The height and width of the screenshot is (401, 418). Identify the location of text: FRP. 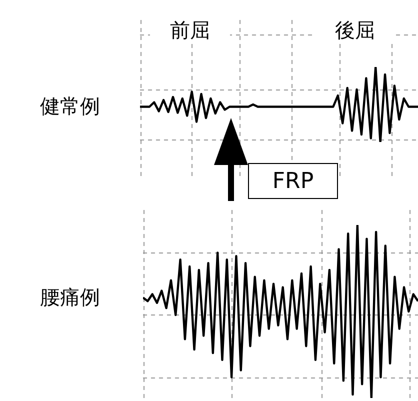
(293, 181).